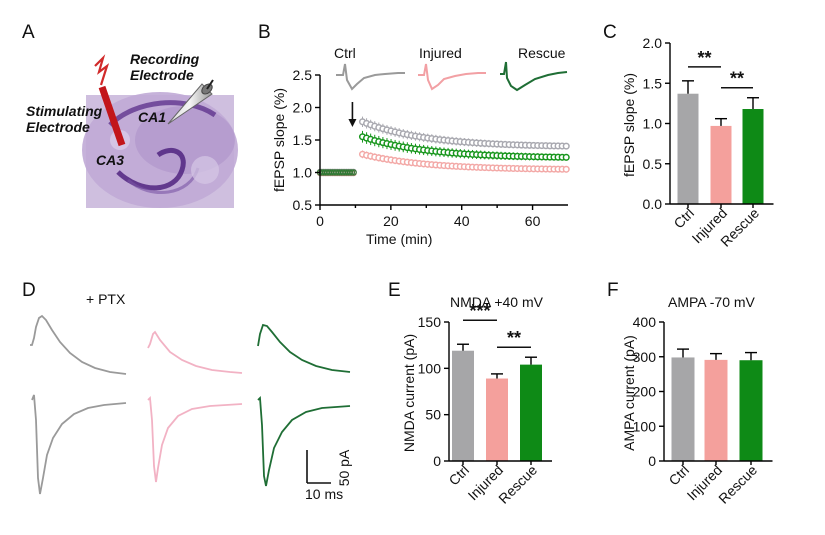 Image resolution: width=825 pixels, height=535 pixels. Describe the element at coordinates (678, 475) in the screenshot. I see `f-category-label-ctrl: Ctrl` at that location.